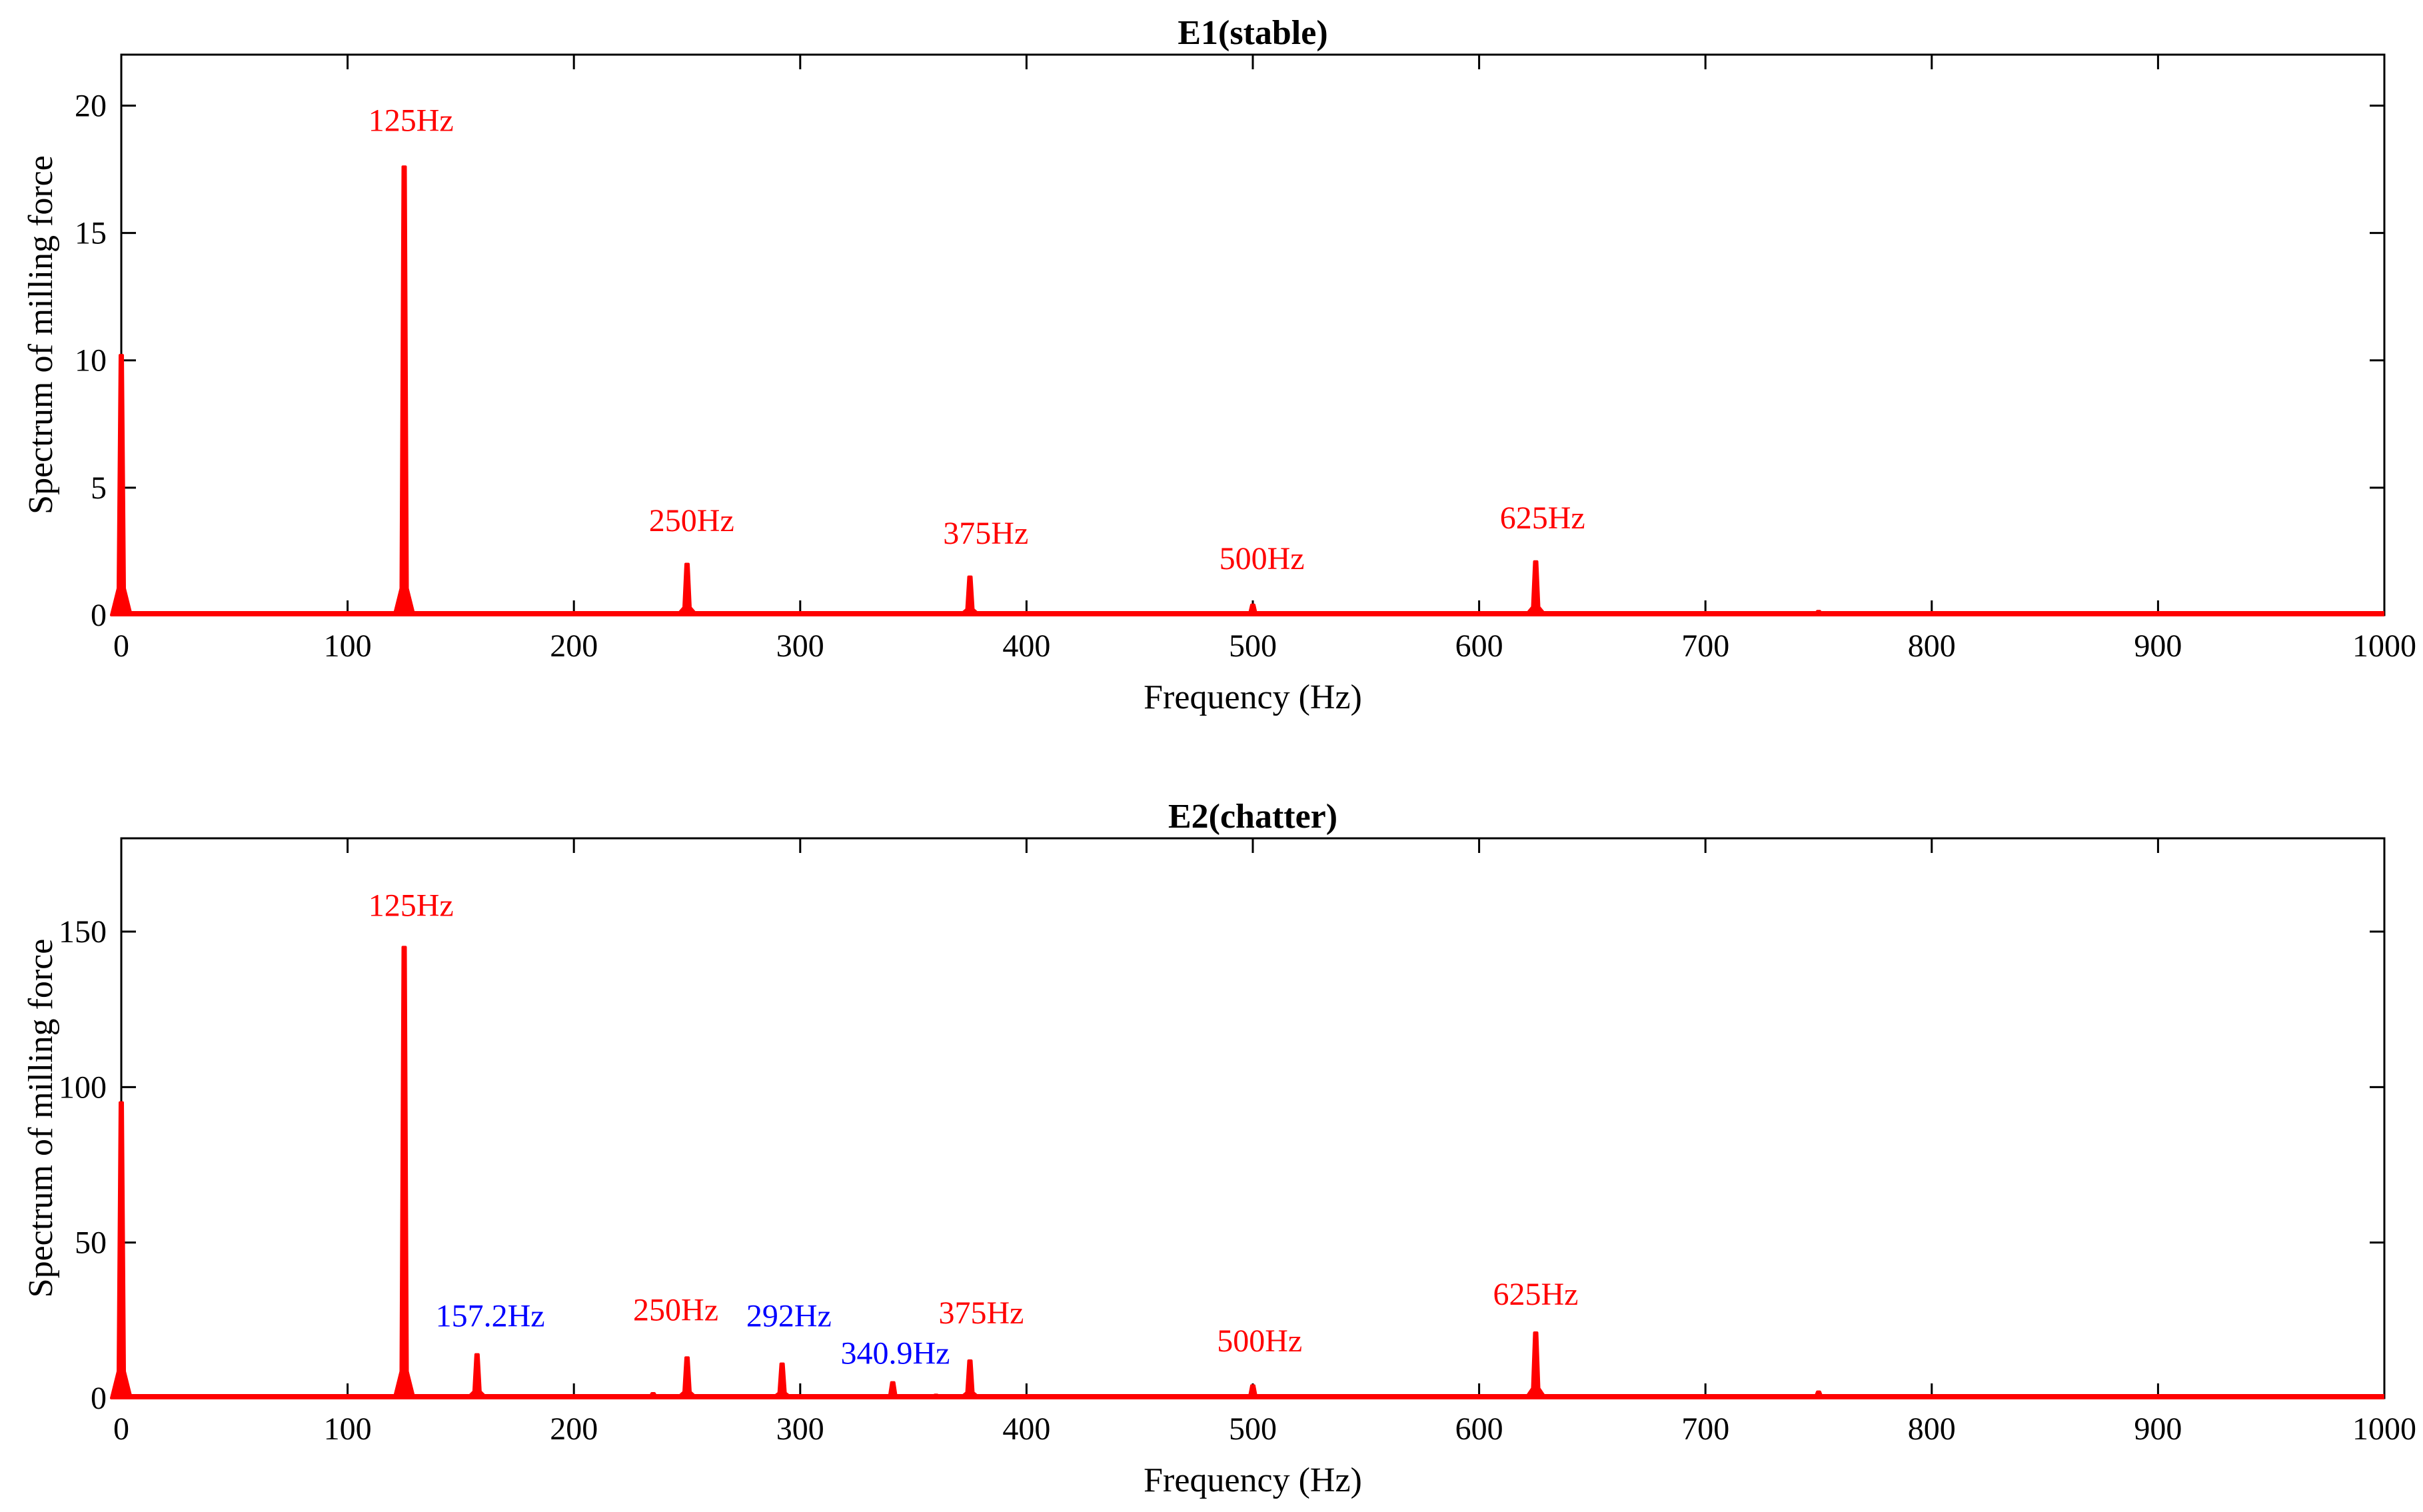 The height and width of the screenshot is (1512, 2423). Describe the element at coordinates (490, 1316) in the screenshot. I see `chatter-frequency-label: 157.2Hz` at that location.